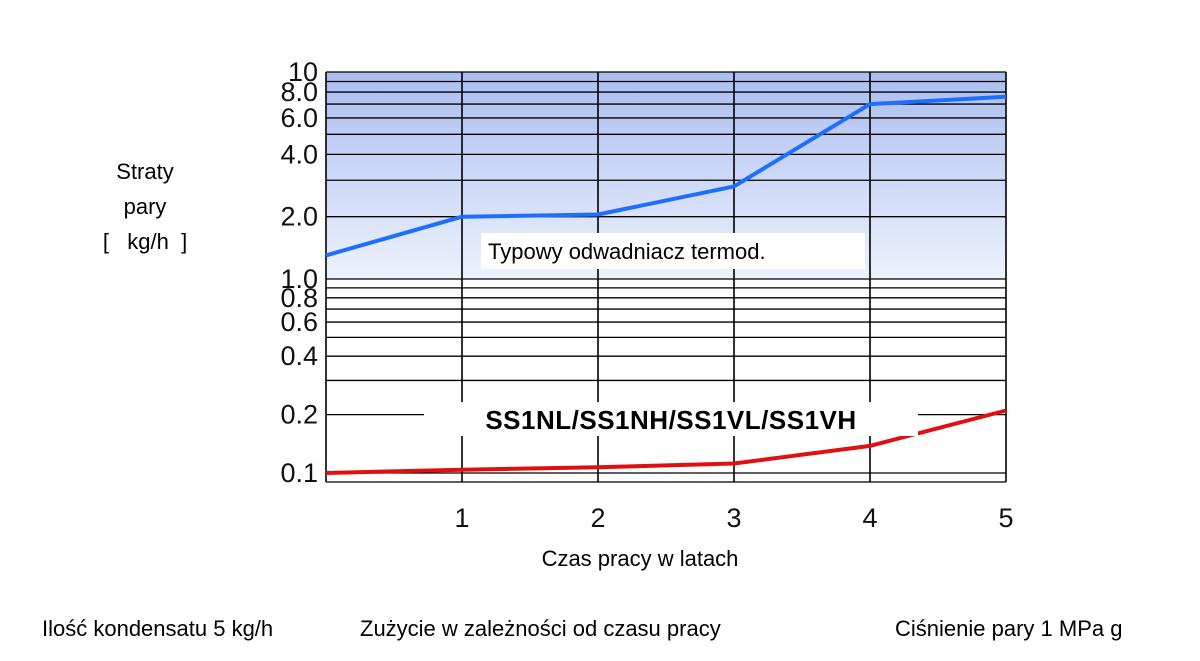 The height and width of the screenshot is (661, 1200). I want to click on series-1-label-box, so click(673, 251).